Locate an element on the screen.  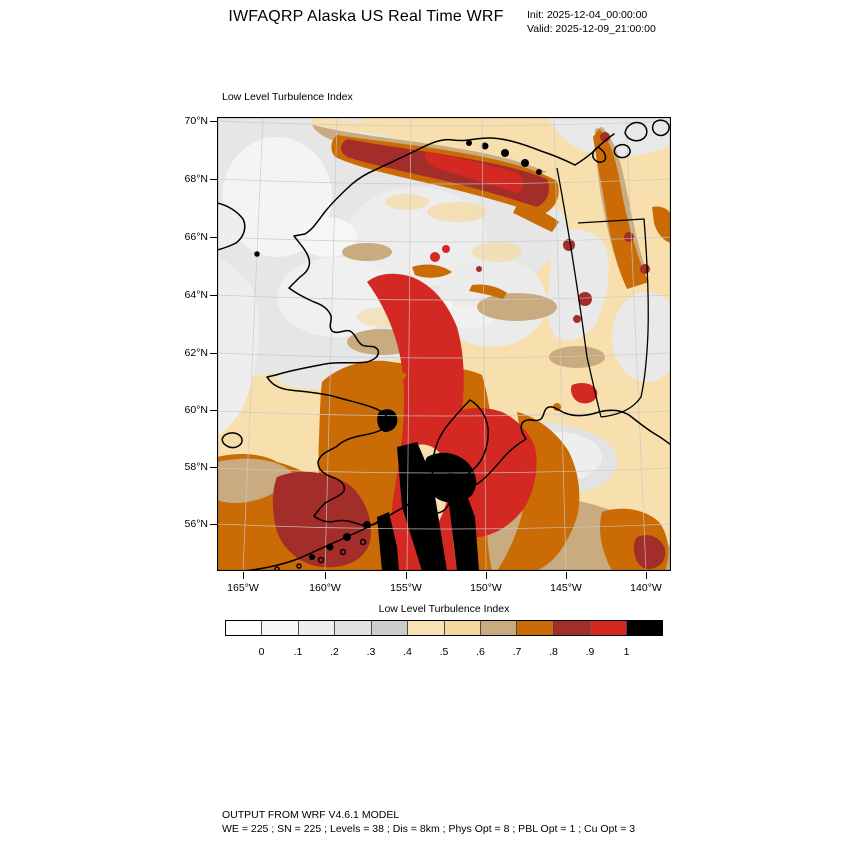
y-axis-label: 64°N is located at coordinates (196, 295).